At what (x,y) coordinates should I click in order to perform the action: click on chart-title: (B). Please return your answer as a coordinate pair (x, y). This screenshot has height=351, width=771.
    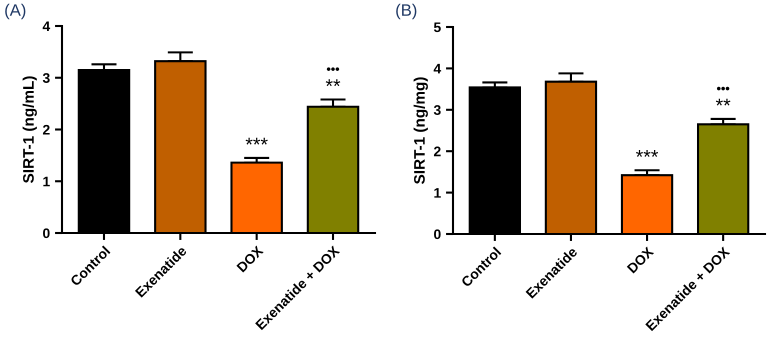
    Looking at the image, I should click on (406, 12).